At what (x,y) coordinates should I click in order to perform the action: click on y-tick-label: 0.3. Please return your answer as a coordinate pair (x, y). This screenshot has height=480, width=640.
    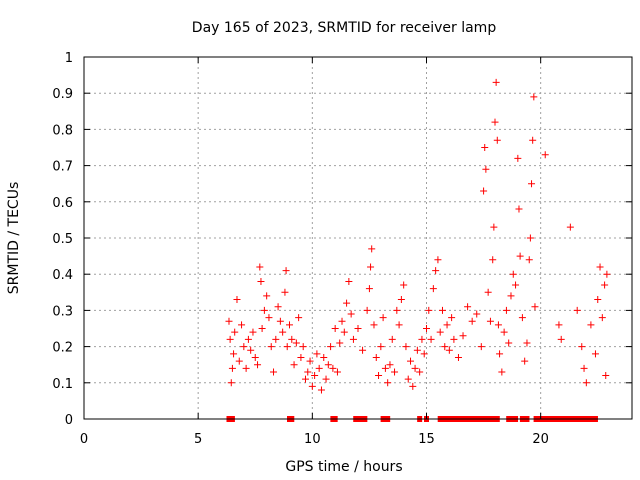
    Looking at the image, I should click on (62, 311).